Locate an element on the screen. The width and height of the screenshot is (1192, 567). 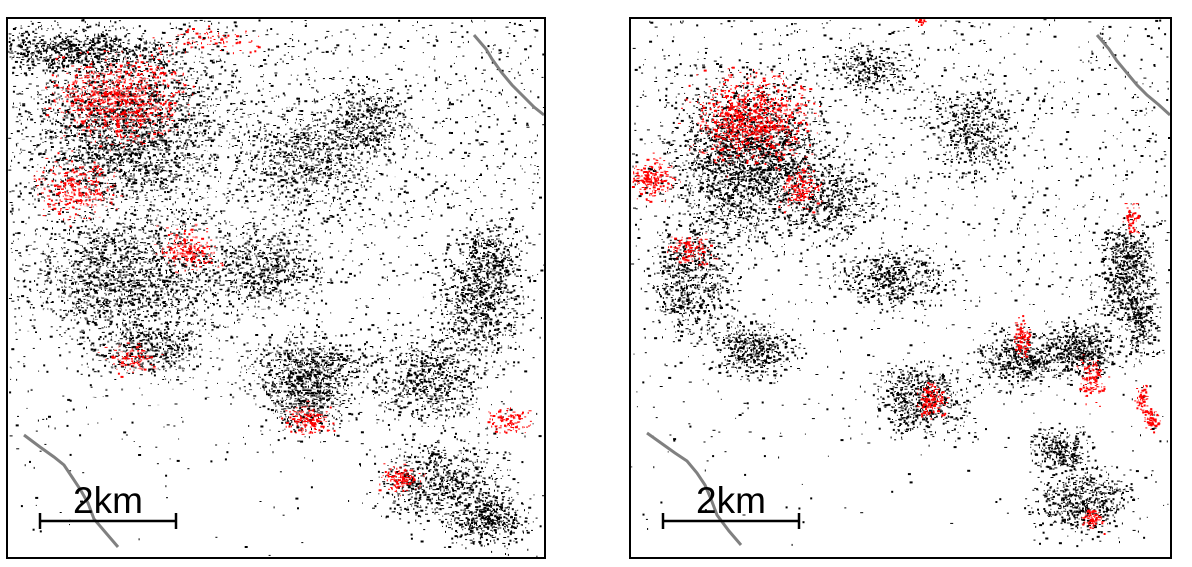
scale-bar-right: 2km is located at coordinates (731, 504).